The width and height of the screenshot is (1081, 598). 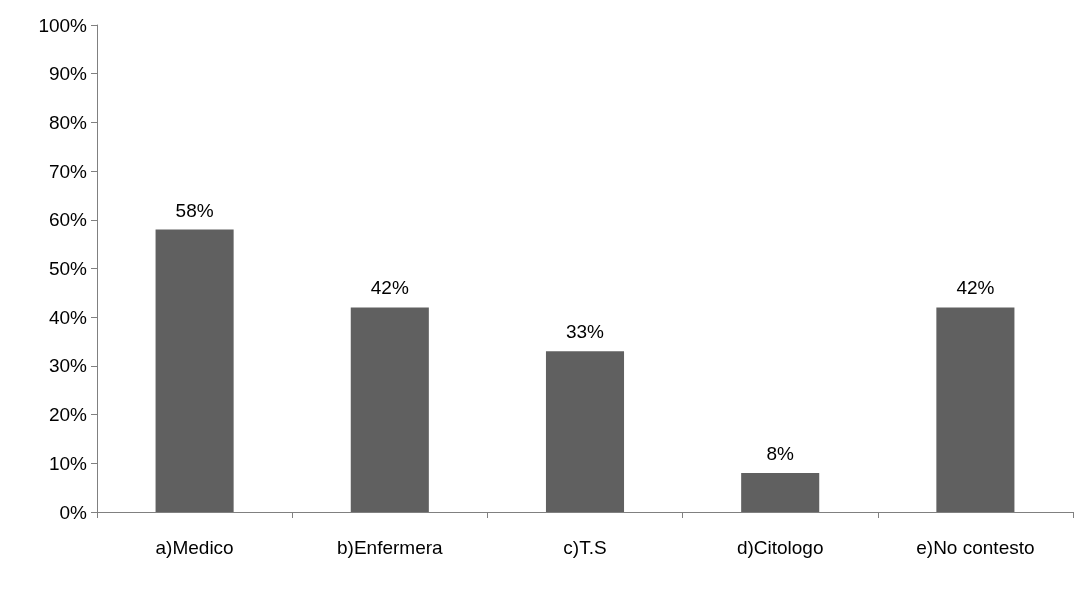 What do you see at coordinates (585, 547) in the screenshot?
I see `x-tick-label: c)T.S` at bounding box center [585, 547].